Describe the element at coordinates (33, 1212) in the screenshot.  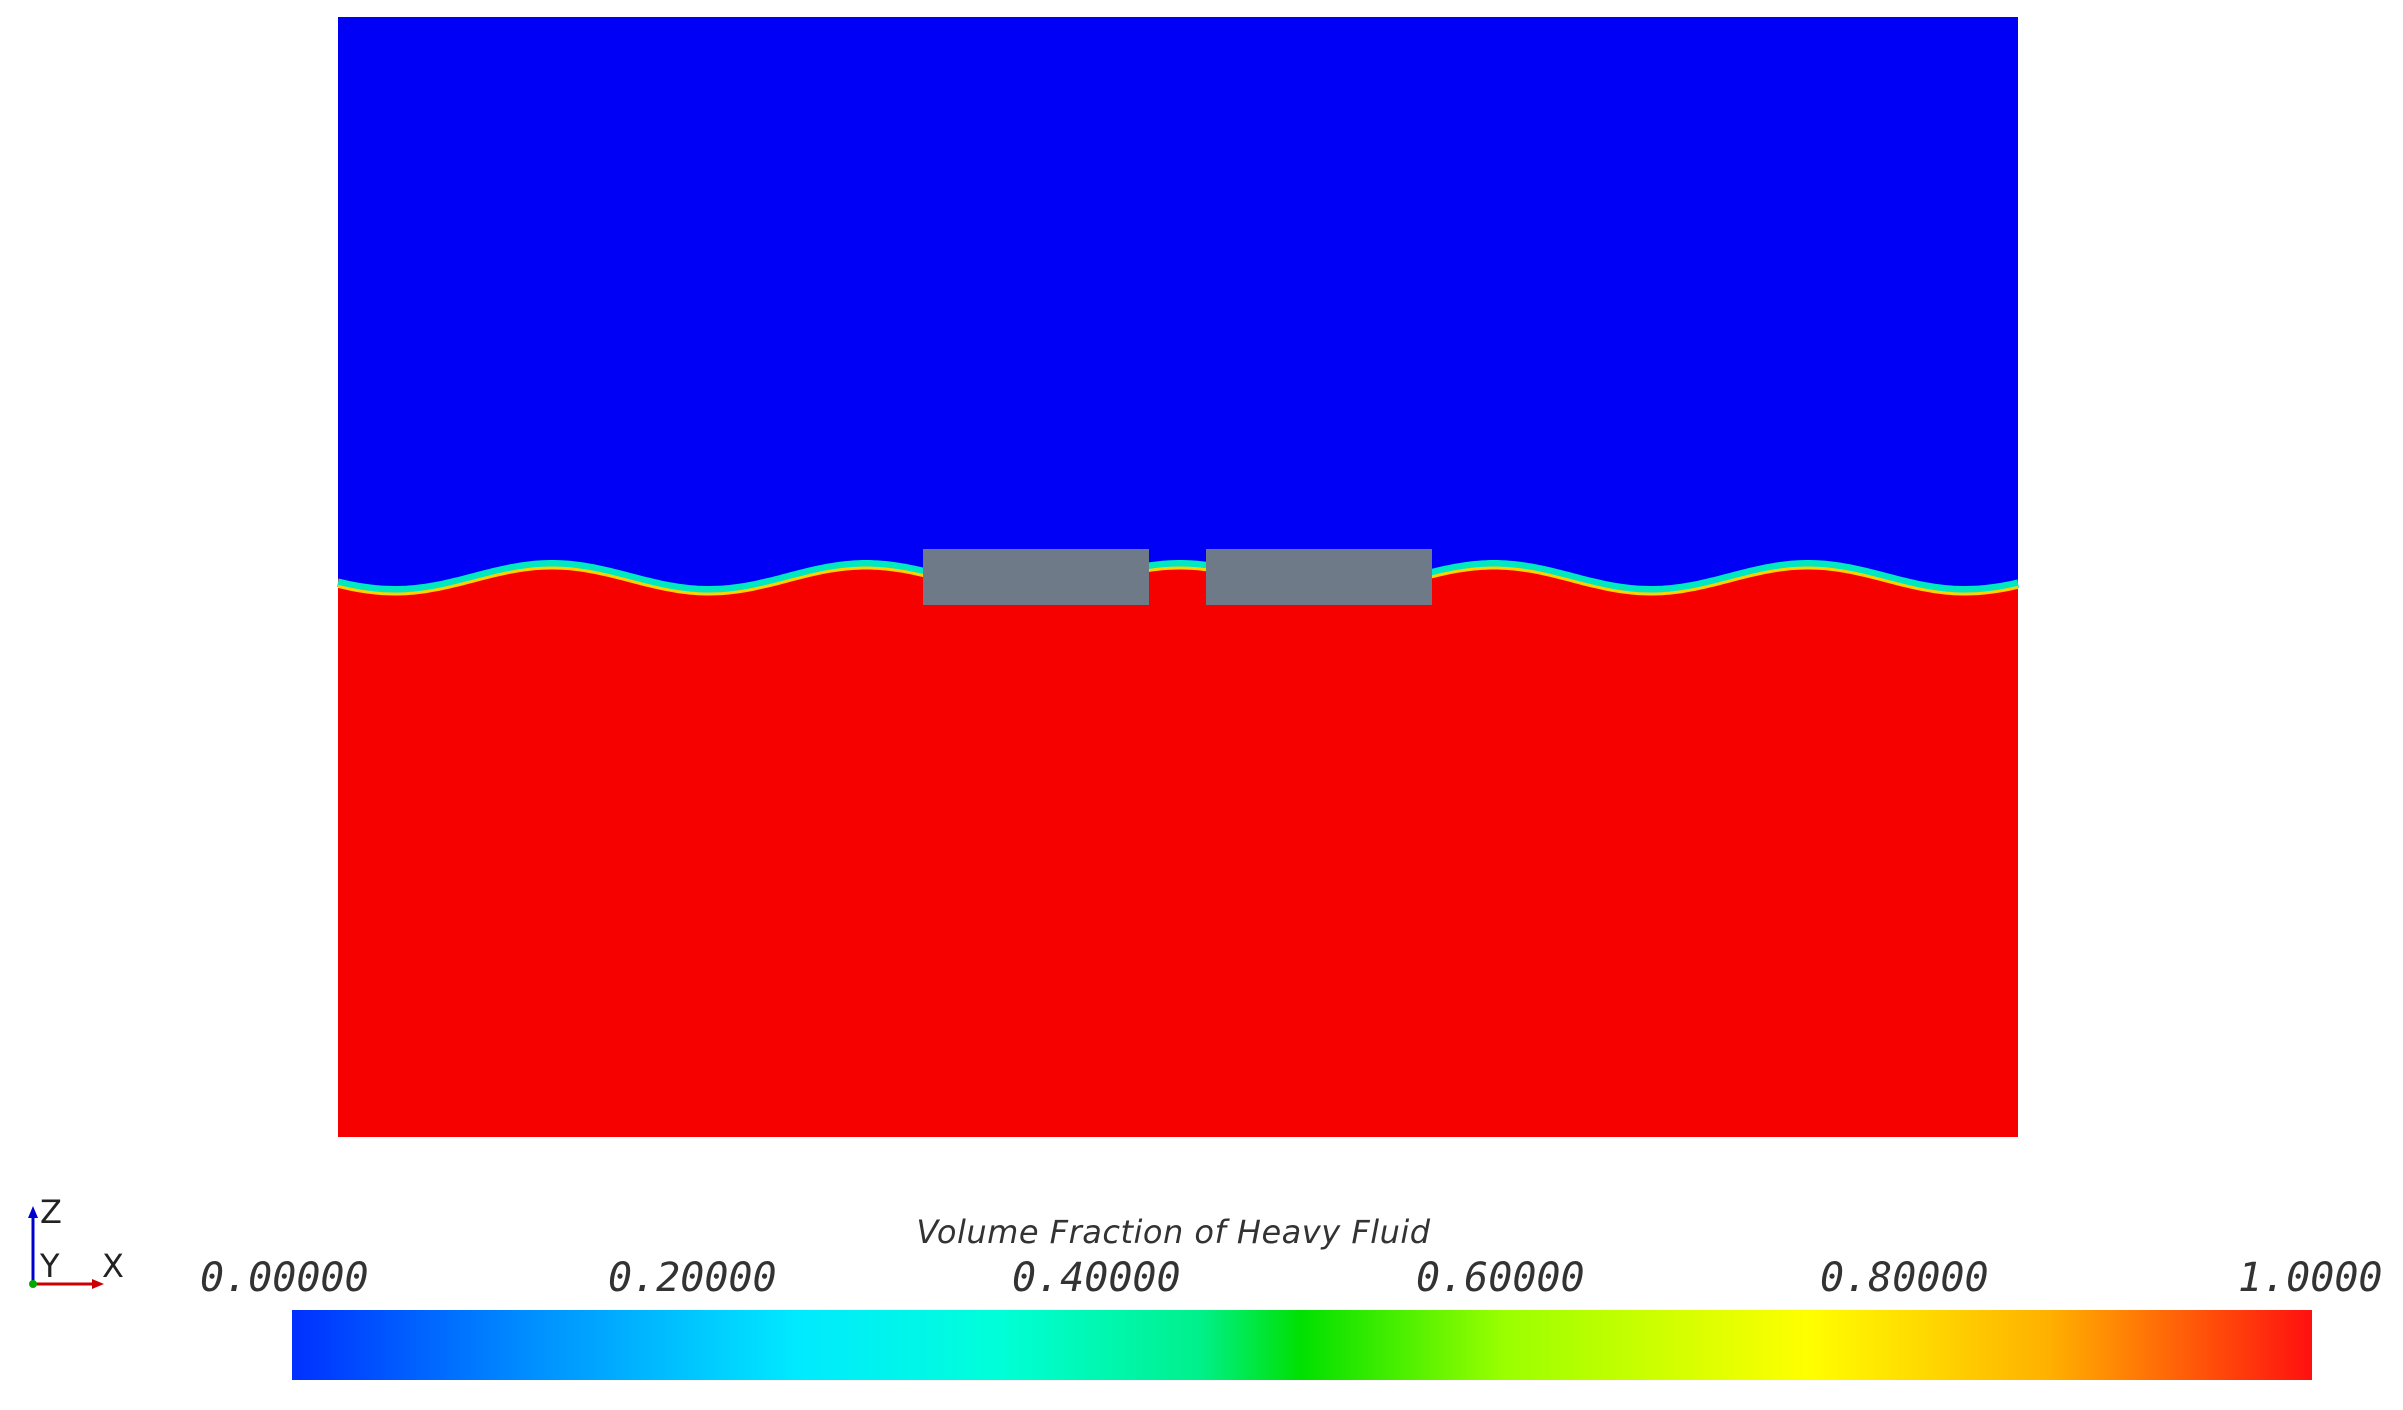
I see `z-axis-arrowhead` at that location.